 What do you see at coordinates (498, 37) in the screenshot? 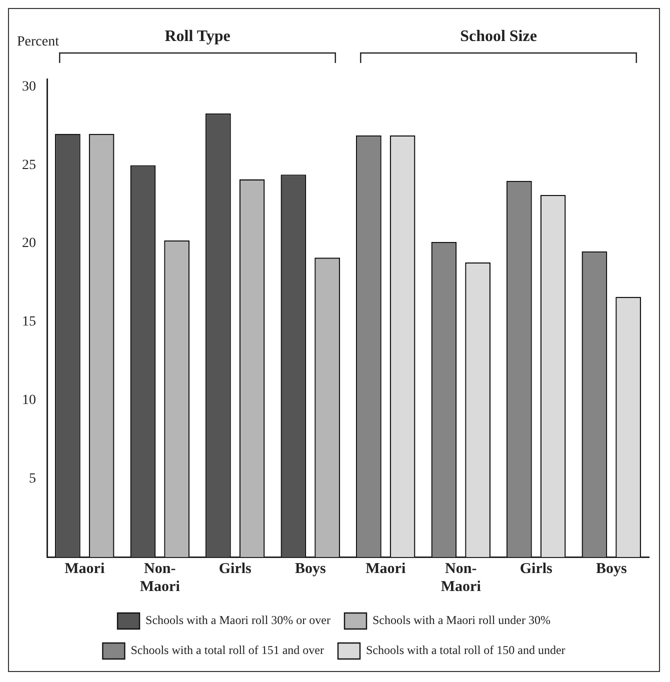
I see `text: School Size` at bounding box center [498, 37].